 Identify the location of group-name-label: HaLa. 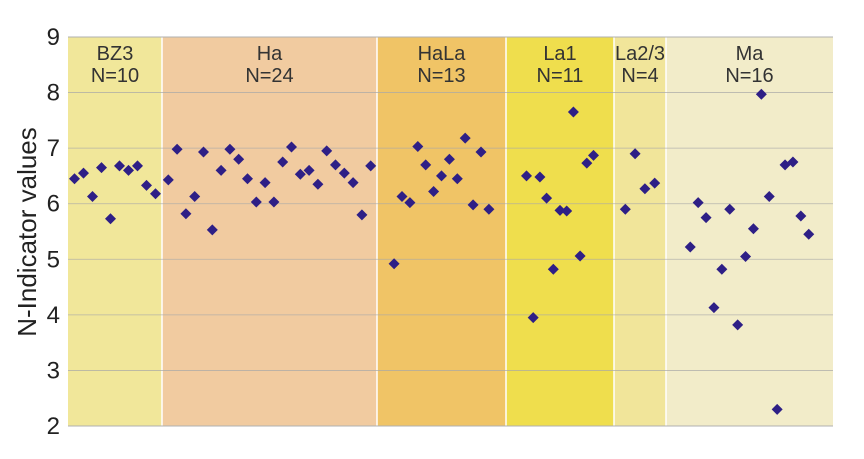
(442, 54).